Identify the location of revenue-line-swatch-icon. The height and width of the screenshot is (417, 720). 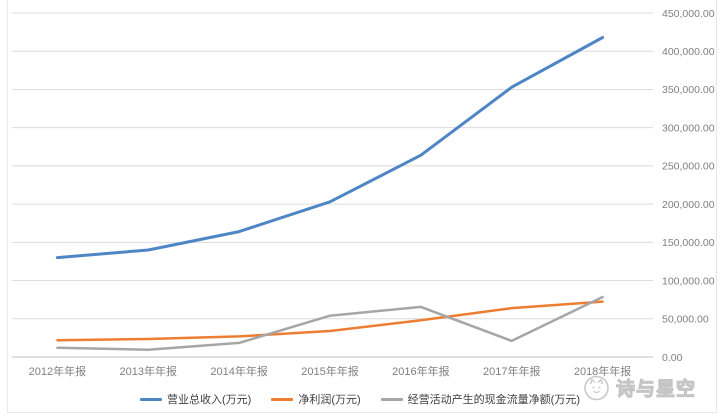
(151, 399).